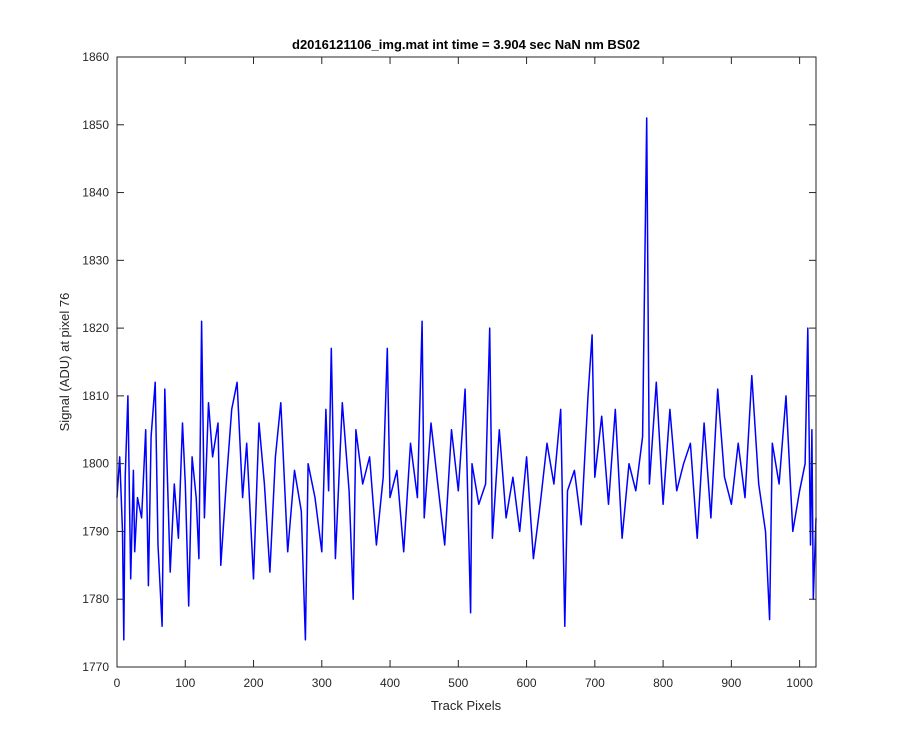 The width and height of the screenshot is (900, 750). Describe the element at coordinates (95, 464) in the screenshot. I see `y-tick-label: 1800` at that location.